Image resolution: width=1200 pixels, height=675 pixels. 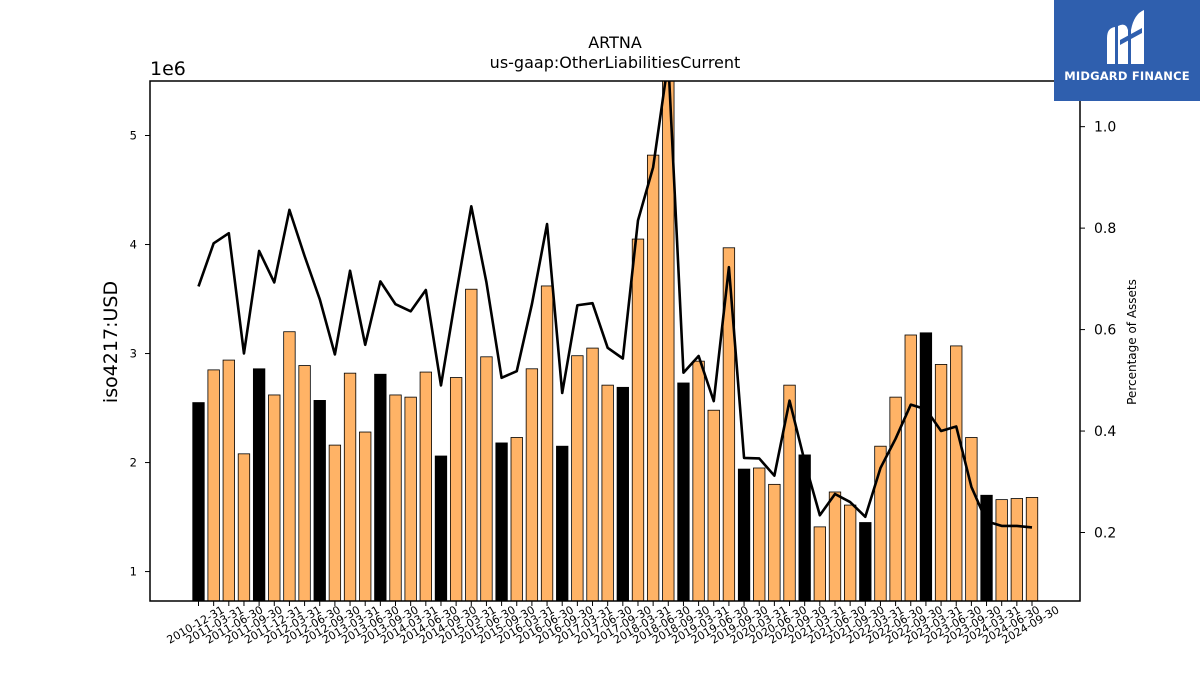 What do you see at coordinates (1105, 432) in the screenshot?
I see `y2-tick-label: 0.4` at bounding box center [1105, 432].